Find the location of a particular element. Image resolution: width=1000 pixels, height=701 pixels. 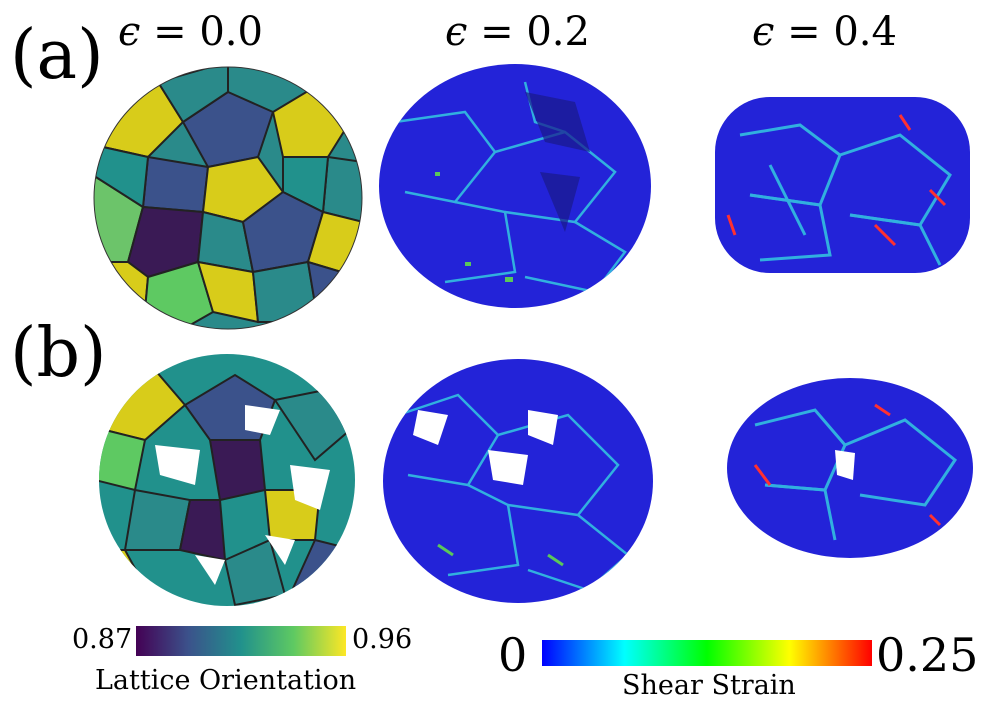

shear-min-label: 0 is located at coordinates (513, 655).